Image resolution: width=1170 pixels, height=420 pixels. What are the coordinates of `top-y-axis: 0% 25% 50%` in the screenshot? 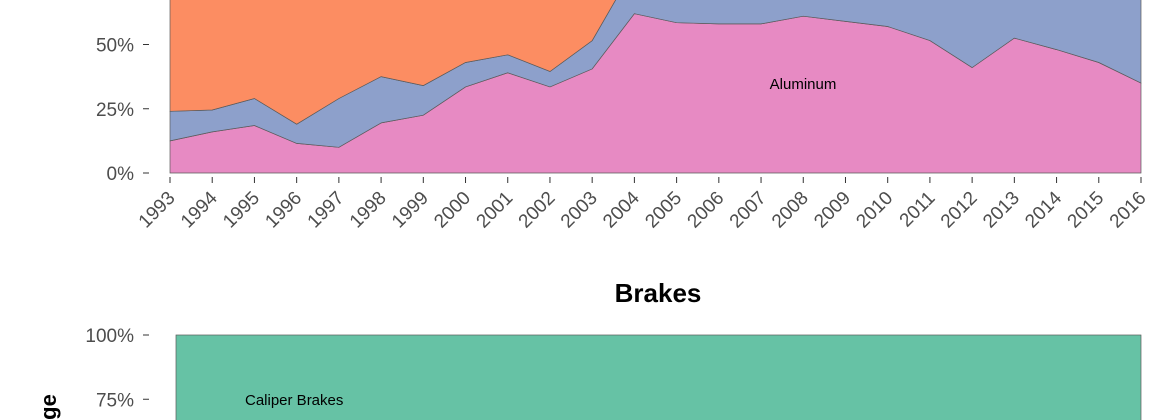 It's located at (122, 110).